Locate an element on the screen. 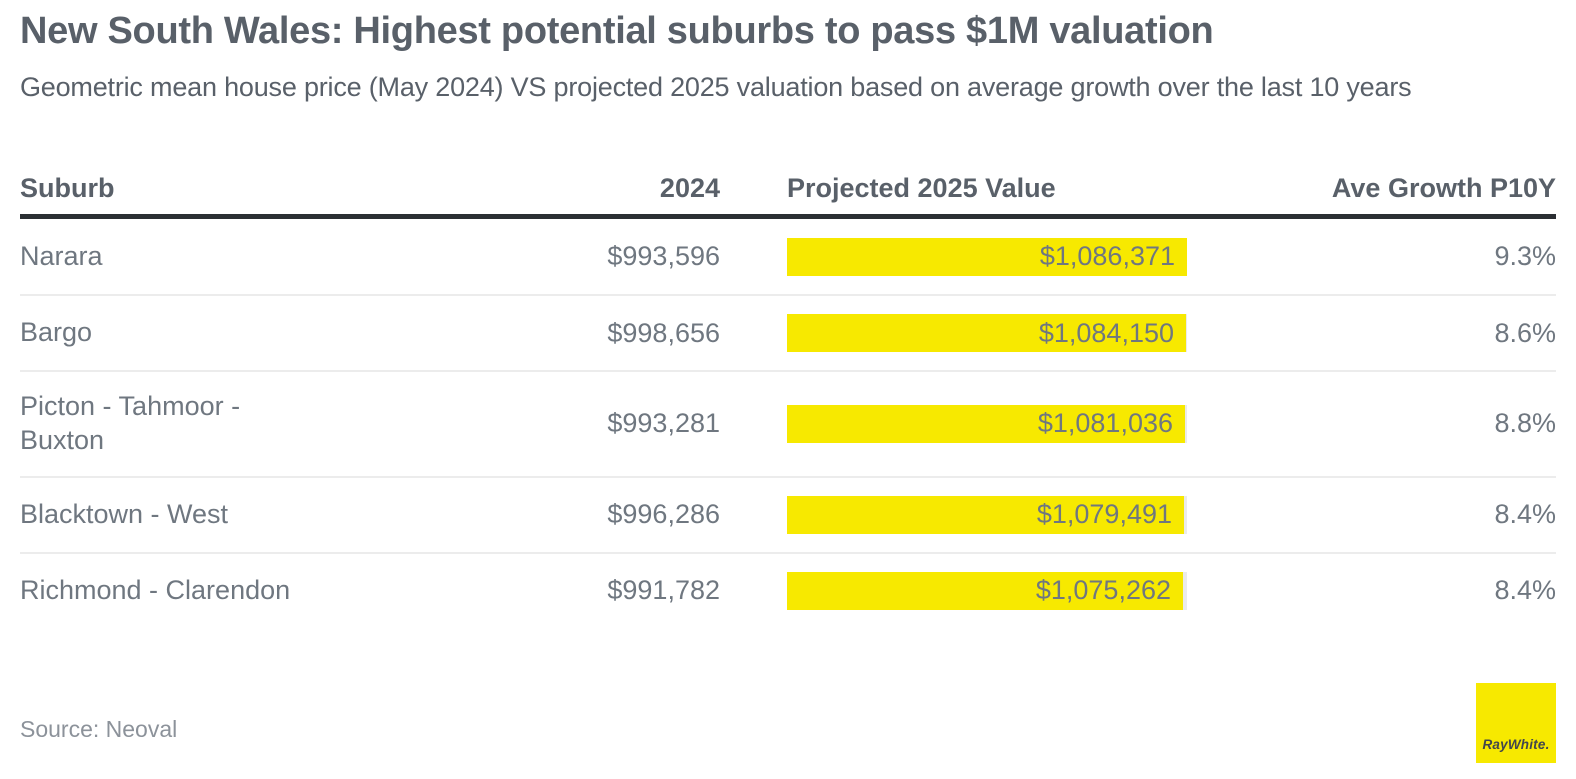  price-2024: $993,281 is located at coordinates (663, 423).